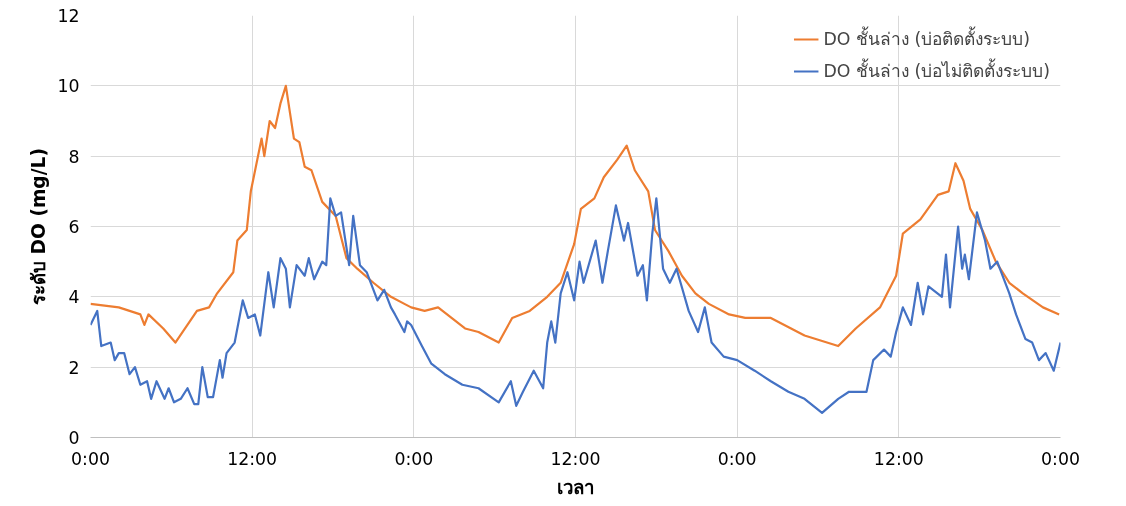 Image resolution: width=1126 pixels, height=506 pixels. Describe the element at coordinates (74, 156) in the screenshot. I see `y-tick-label: 8` at that location.